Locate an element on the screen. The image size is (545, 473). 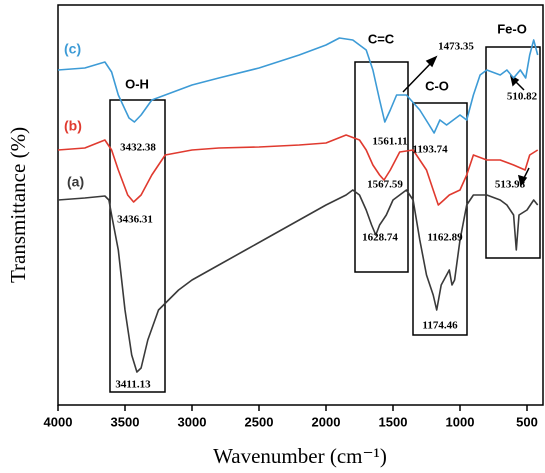
peak-label: 1162.89 is located at coordinates (445, 238).